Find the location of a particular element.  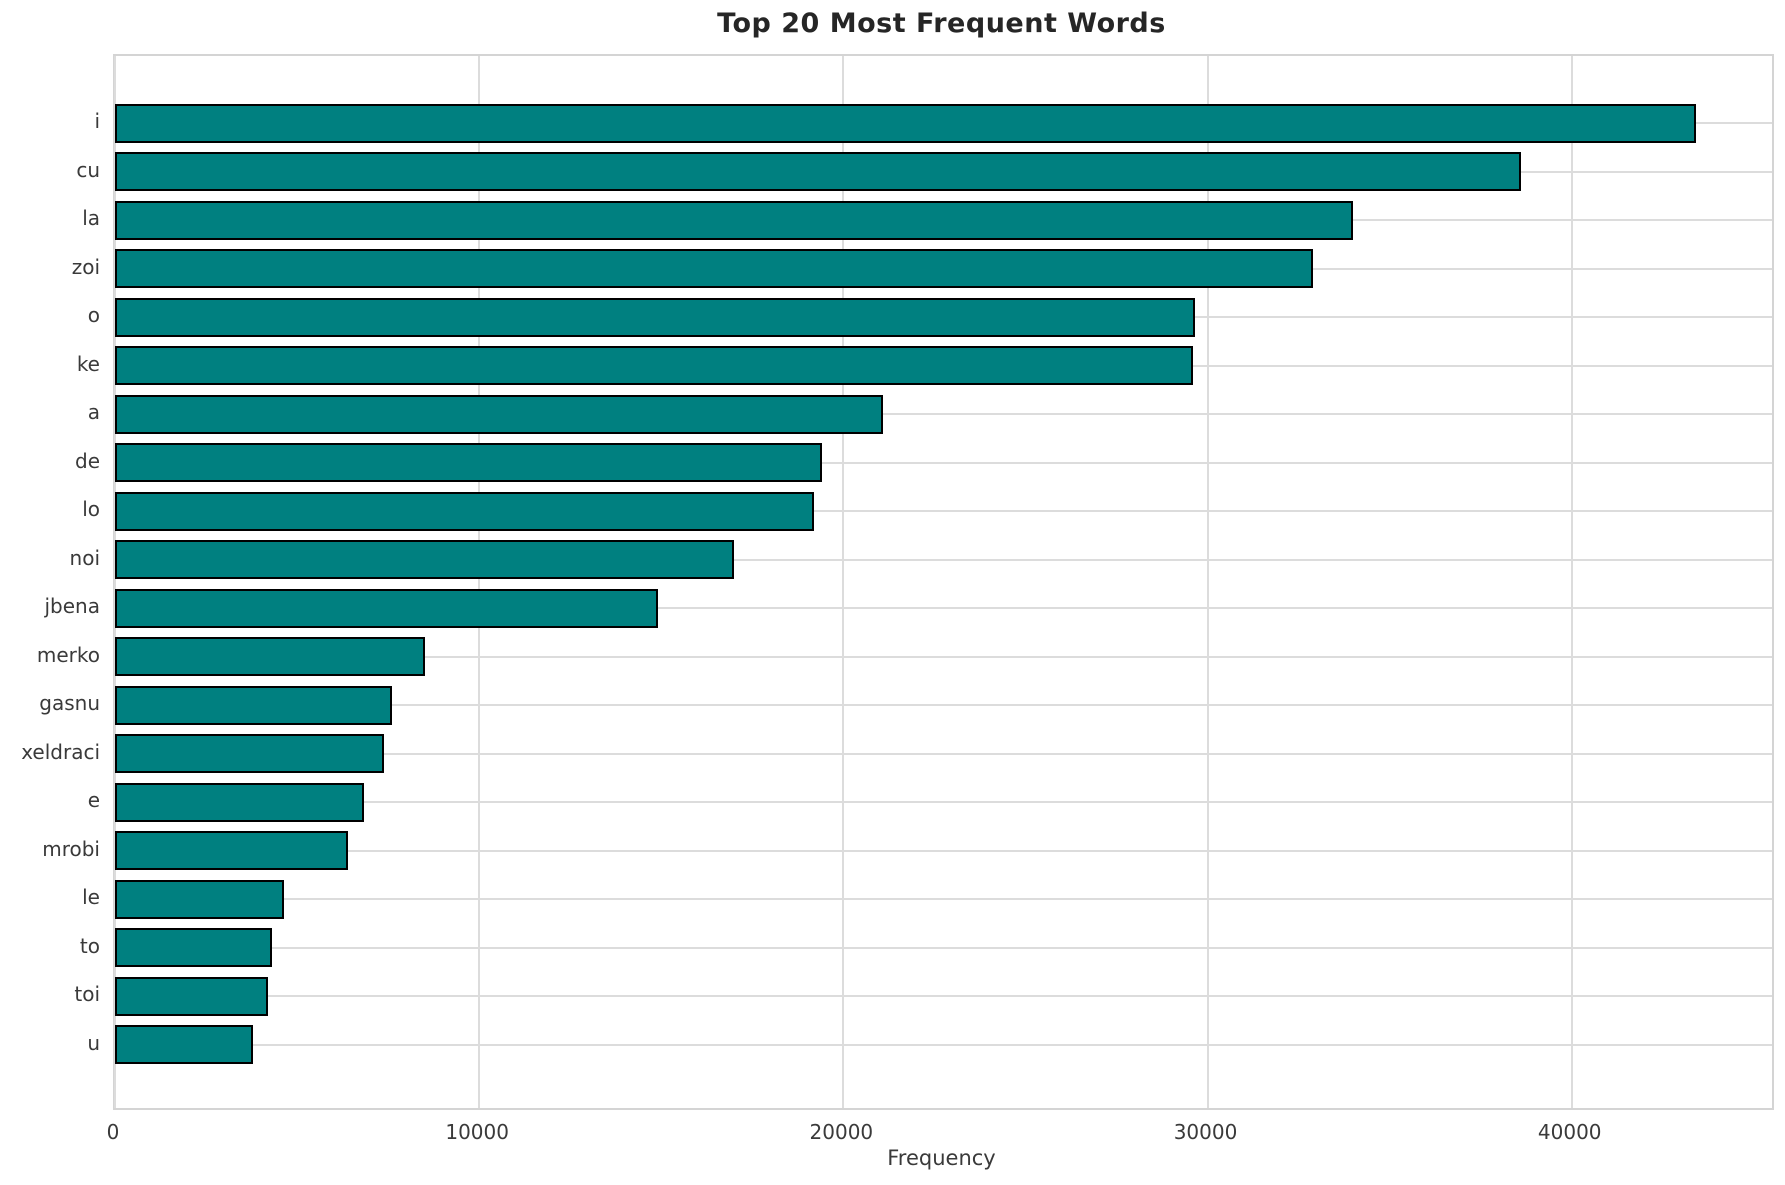

x-tick-label: 10000 is located at coordinates (477, 1132).